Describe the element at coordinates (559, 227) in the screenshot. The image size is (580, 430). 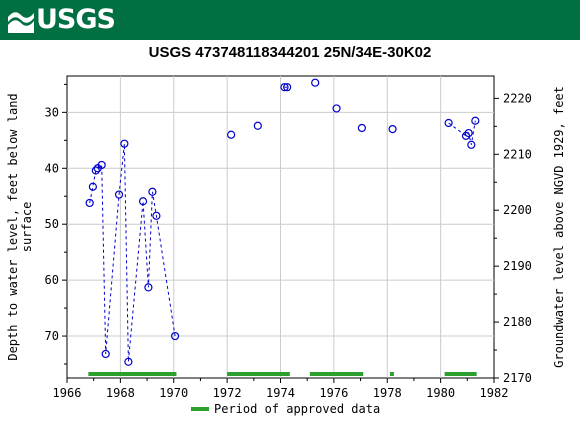
I see `y-axis-label-right: Groundwater level above NGVD 1929, feet` at that location.